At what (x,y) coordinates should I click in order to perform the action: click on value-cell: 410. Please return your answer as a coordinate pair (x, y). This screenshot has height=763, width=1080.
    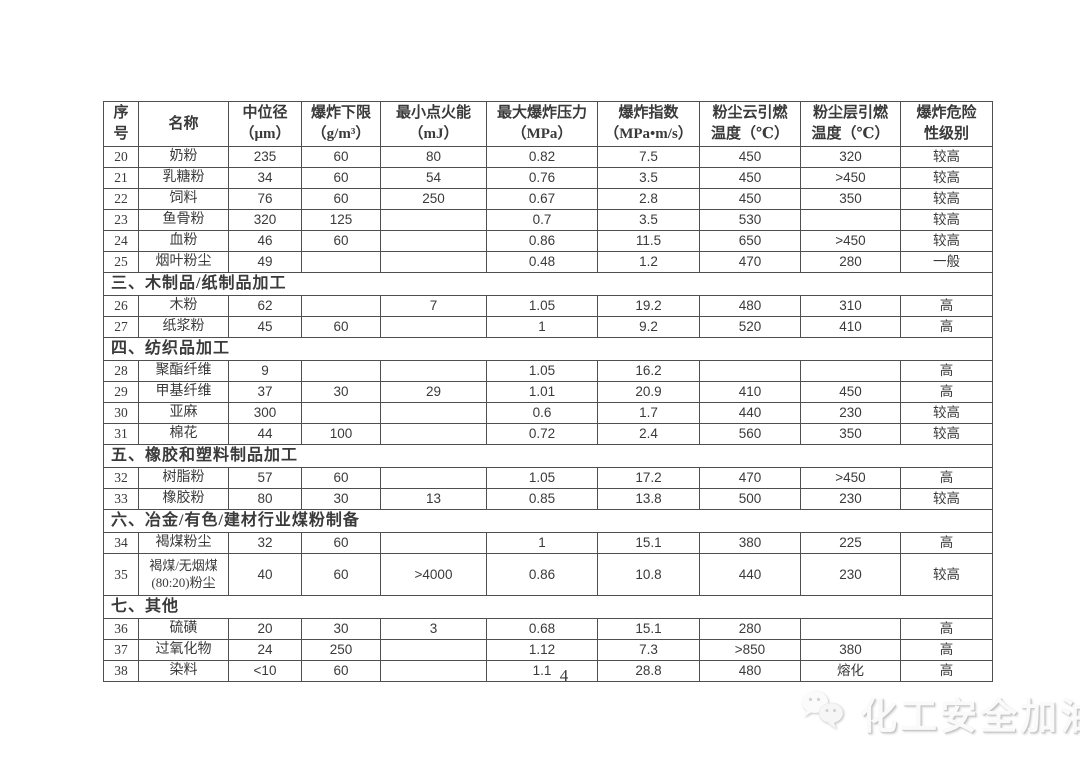
    Looking at the image, I should click on (750, 392).